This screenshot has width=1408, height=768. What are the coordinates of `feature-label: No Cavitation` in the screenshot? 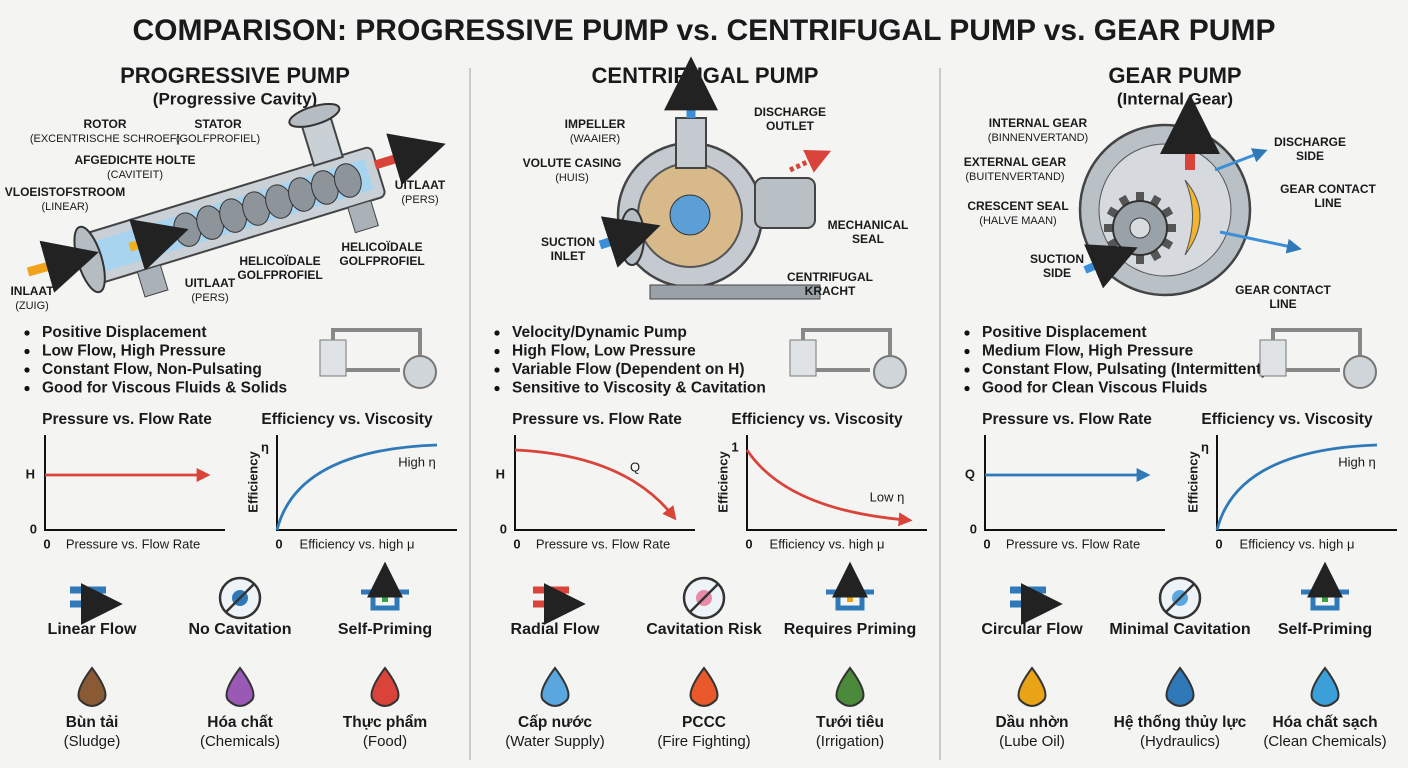 It's located at (239, 629).